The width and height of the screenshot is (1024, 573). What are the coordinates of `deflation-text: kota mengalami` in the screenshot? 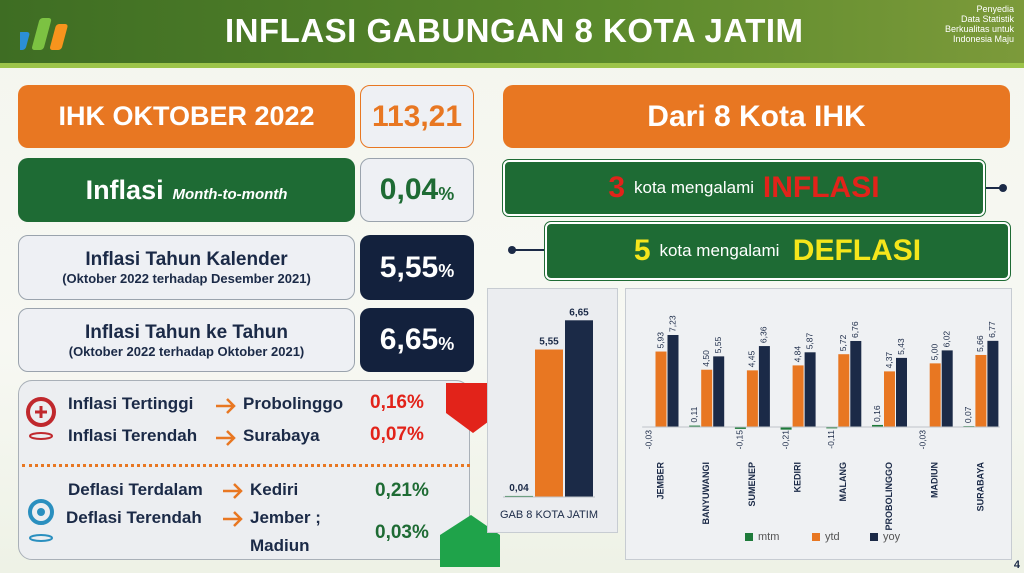 It's located at (719, 250).